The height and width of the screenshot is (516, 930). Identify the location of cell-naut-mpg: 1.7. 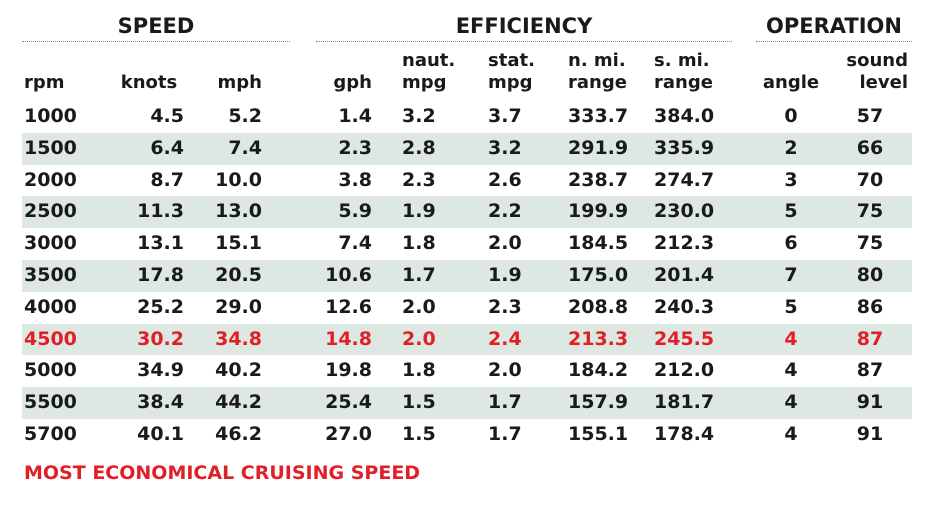
(419, 274).